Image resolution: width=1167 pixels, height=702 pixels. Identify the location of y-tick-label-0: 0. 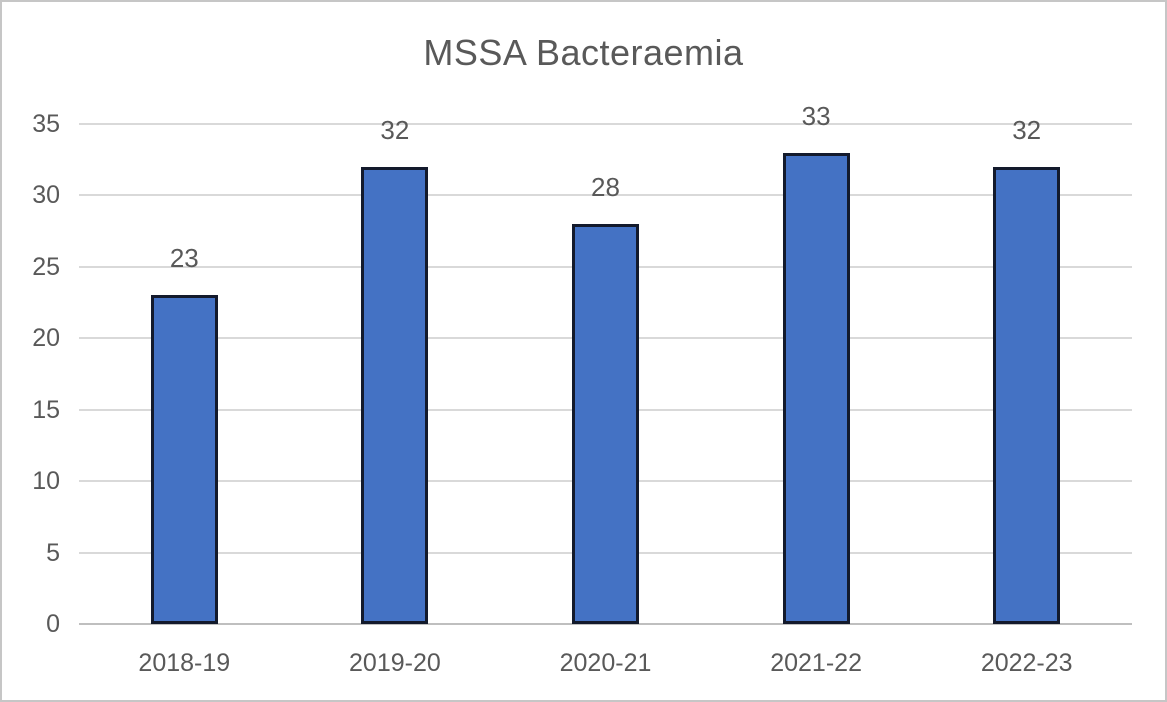
(53, 624).